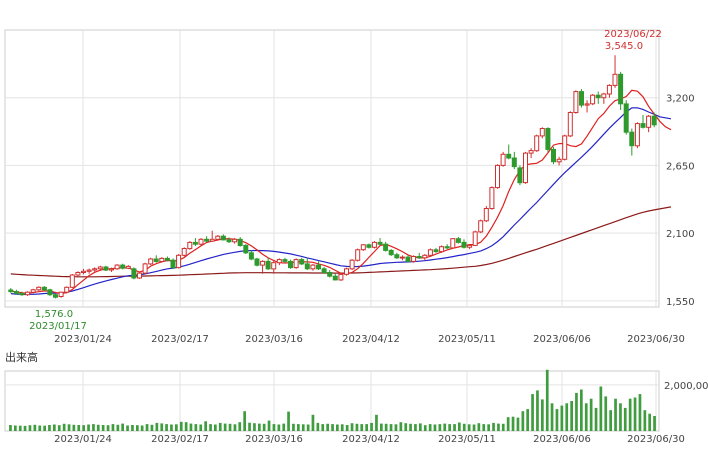 The image size is (708, 451). Describe the element at coordinates (83, 339) in the screenshot. I see `price-x-tick-label: 2023/01/24` at that location.